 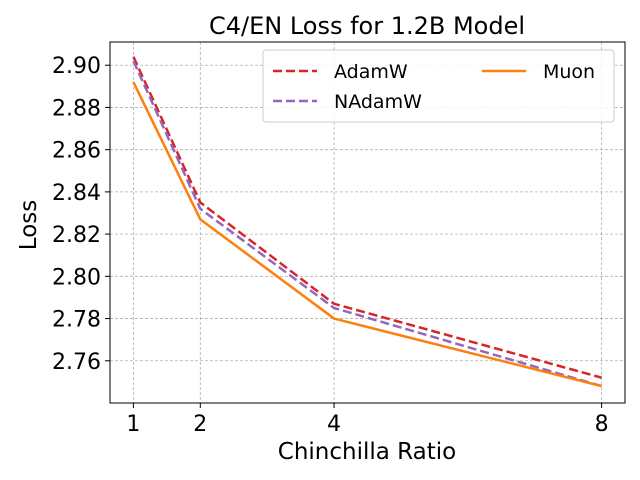 I want to click on x-tick-label: 2, so click(x=200, y=424).